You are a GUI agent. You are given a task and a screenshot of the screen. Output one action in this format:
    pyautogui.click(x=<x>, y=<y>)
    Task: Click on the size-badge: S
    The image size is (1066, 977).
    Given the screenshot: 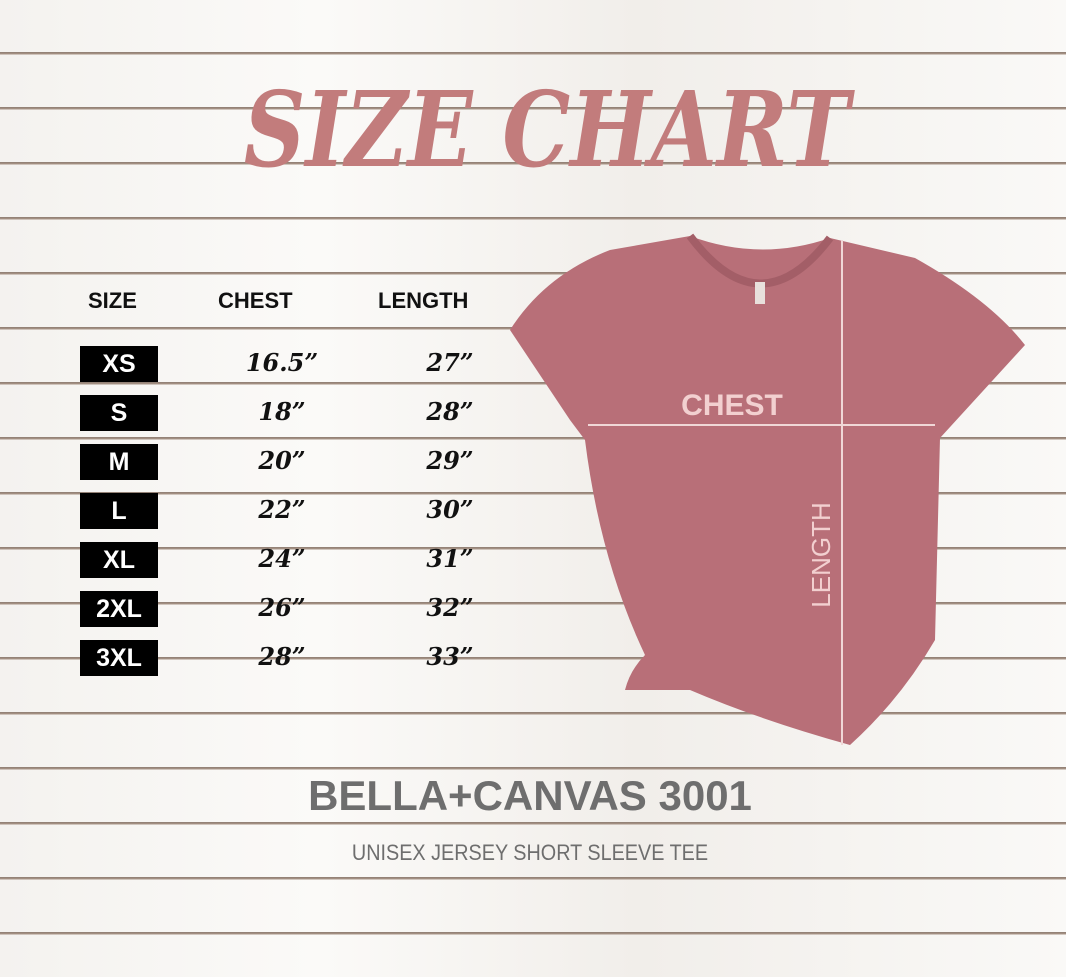 What is the action you would take?
    pyautogui.click(x=119, y=413)
    